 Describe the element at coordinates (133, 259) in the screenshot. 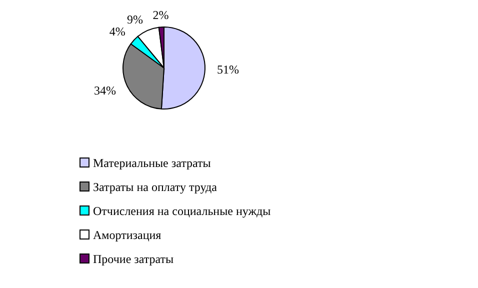

I see `legend-label: Прочие затраты` at that location.